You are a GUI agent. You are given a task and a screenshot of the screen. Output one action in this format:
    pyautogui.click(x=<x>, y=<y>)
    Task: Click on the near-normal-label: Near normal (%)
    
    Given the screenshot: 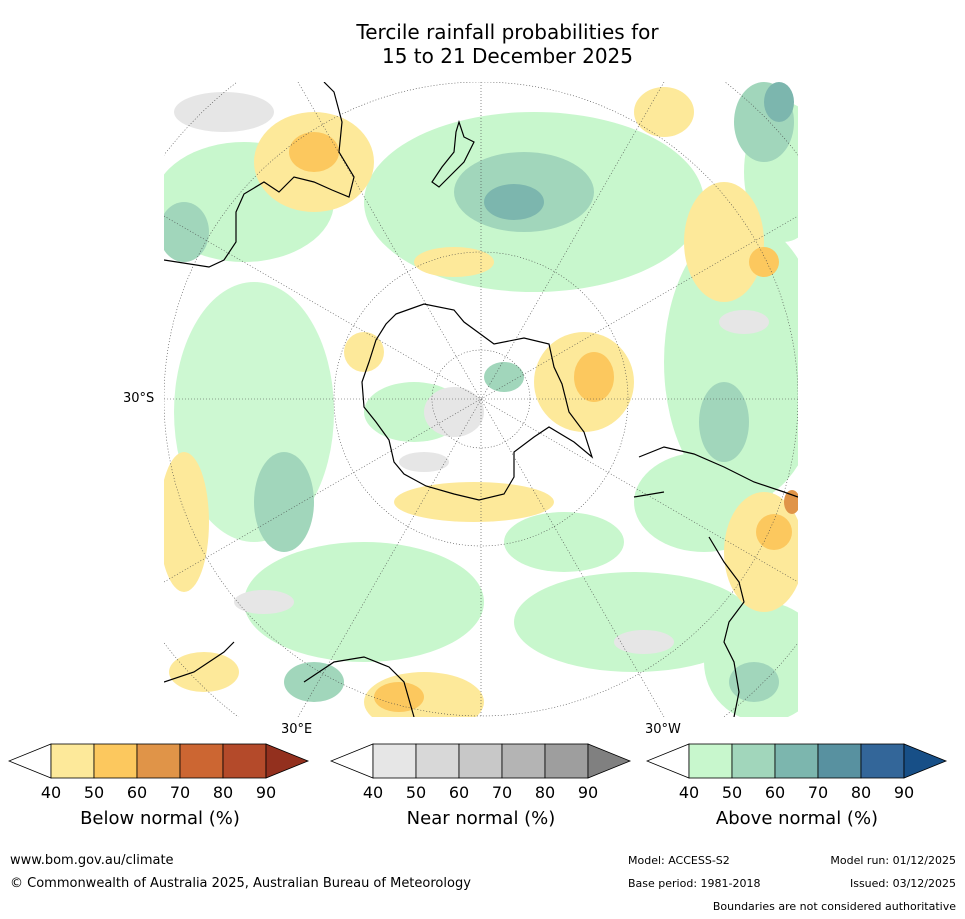 What is the action you would take?
    pyautogui.click(x=481, y=818)
    